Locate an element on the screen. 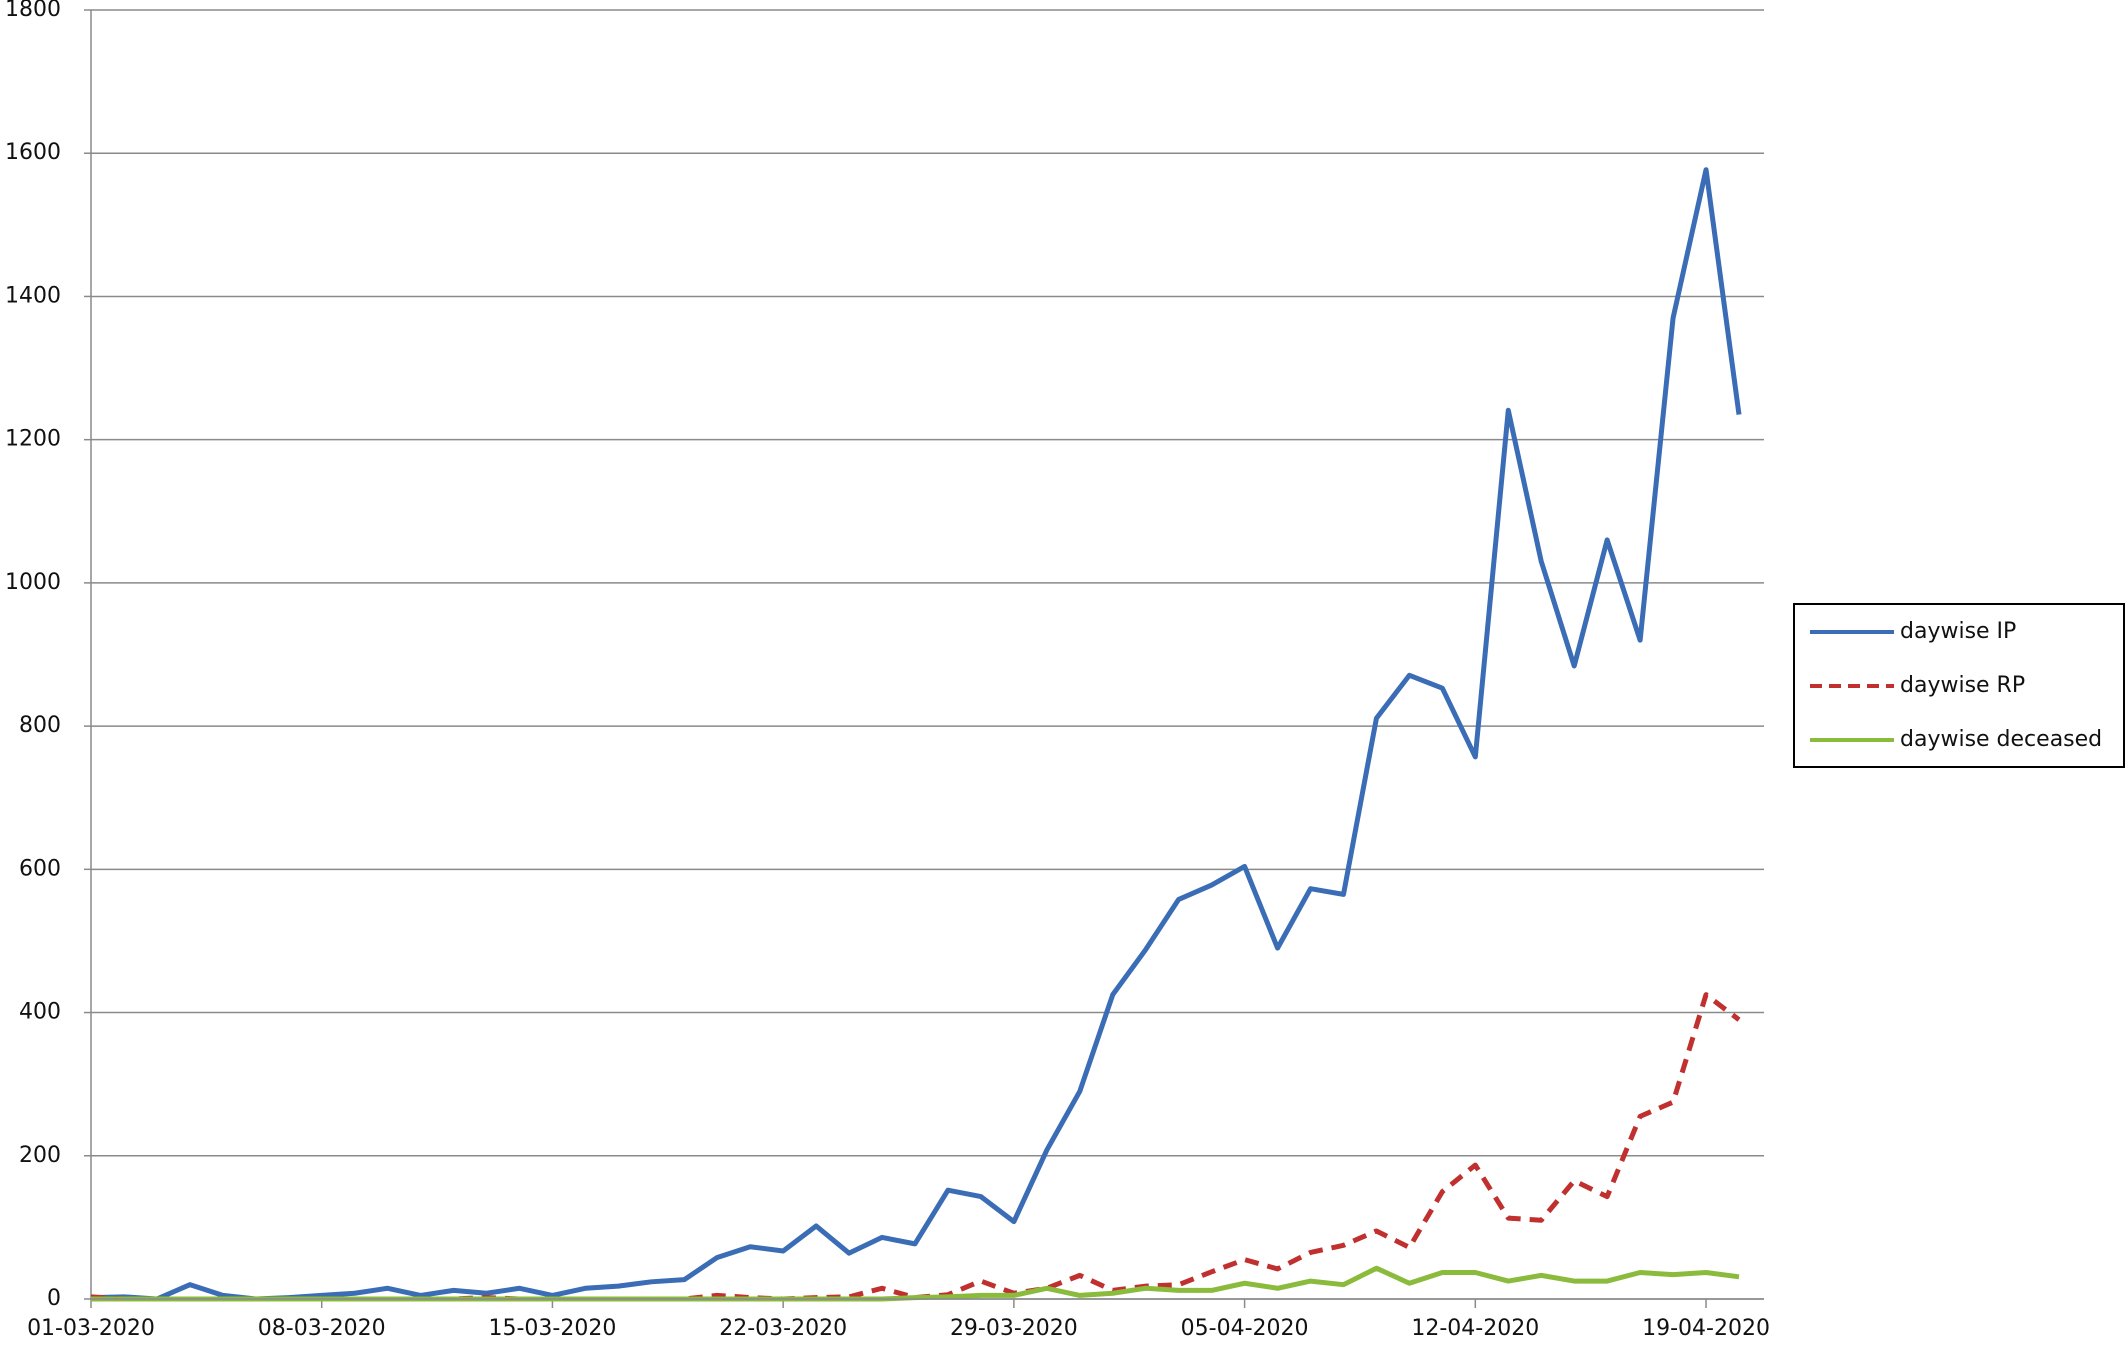  x-tick-label: 19-04-2020 is located at coordinates (1706, 1328).